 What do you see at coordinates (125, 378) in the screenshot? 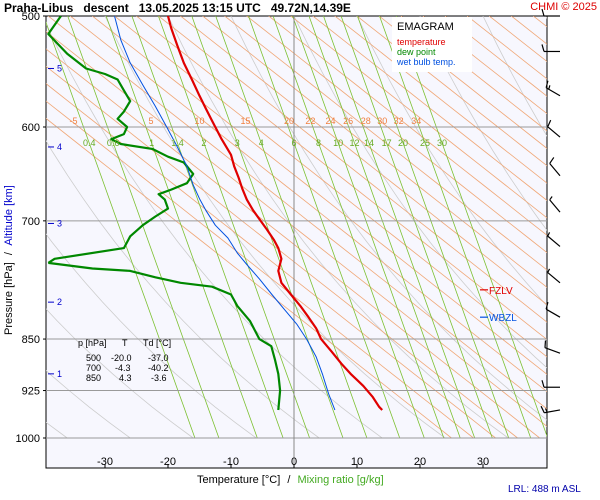
I see `table-cell: 4.3` at bounding box center [125, 378].